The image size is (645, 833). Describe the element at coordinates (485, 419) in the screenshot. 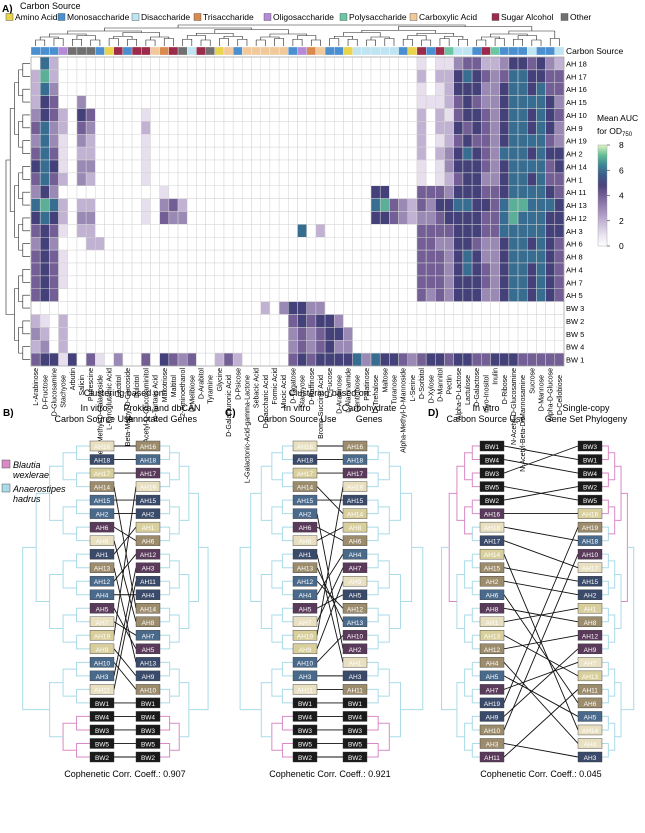

I see `left-tree-title: Carbon Source Use` at that location.